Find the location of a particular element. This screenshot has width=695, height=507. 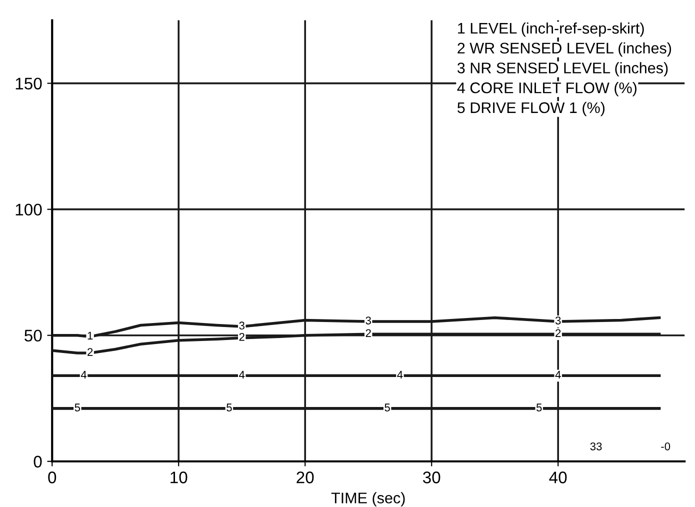

y-tick-label: 50 is located at coordinates (33, 336).